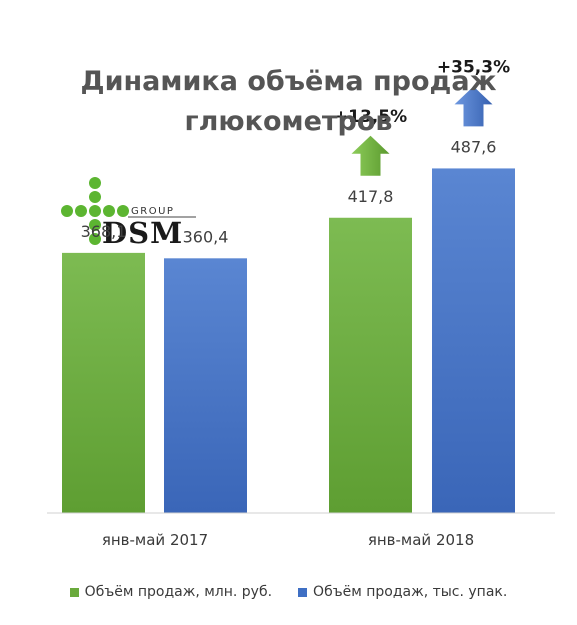  I want to click on dsm-logo: GROUP DSM, so click(128, 213).